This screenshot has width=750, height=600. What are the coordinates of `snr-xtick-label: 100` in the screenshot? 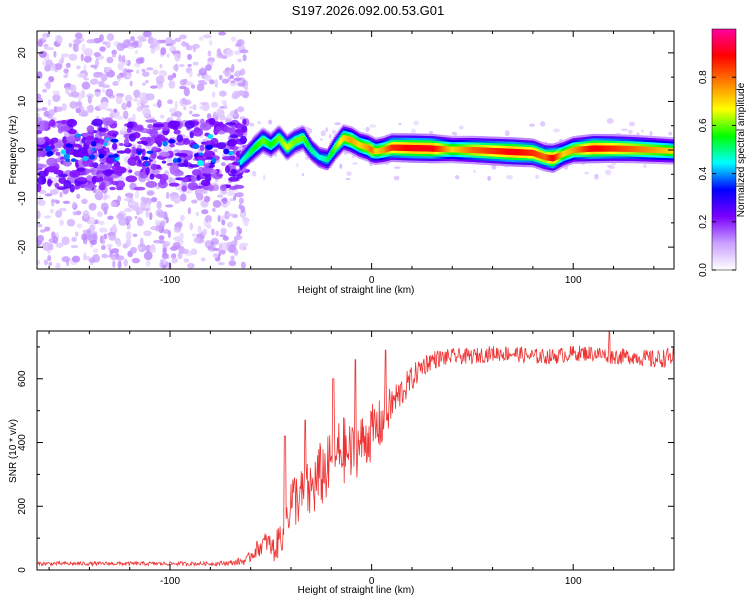 It's located at (573, 581).